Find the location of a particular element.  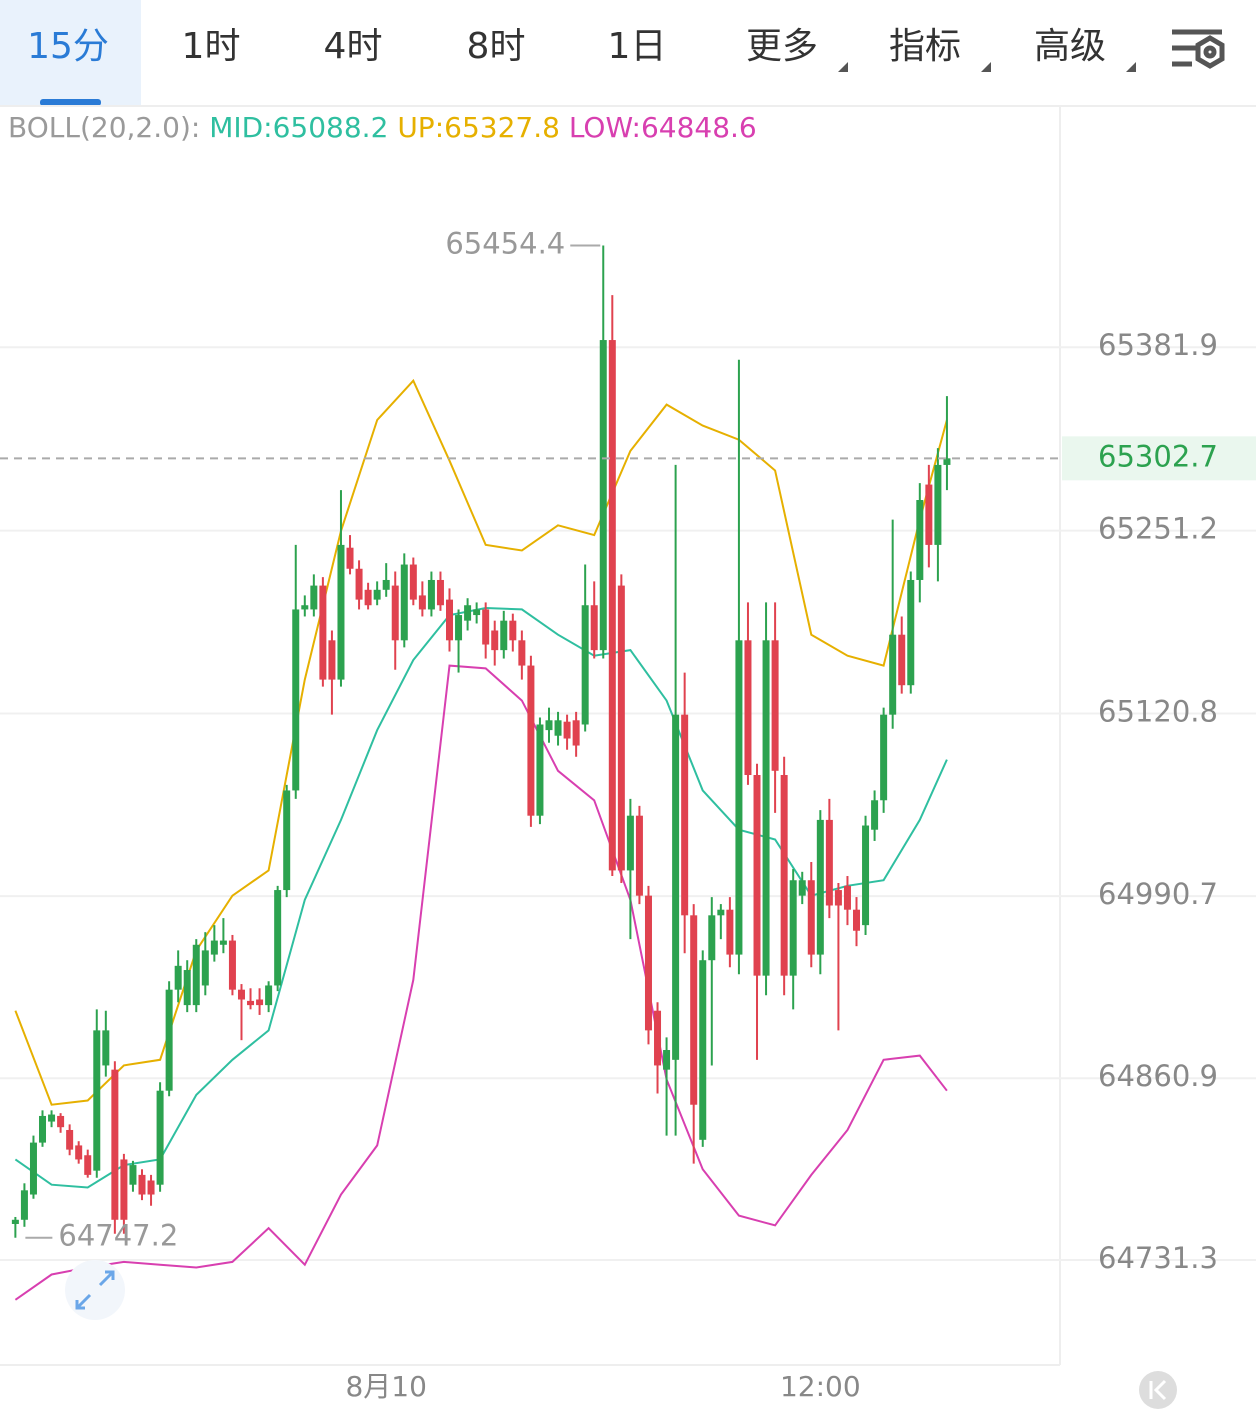

icon-arrows is located at coordinates (95, 1290).